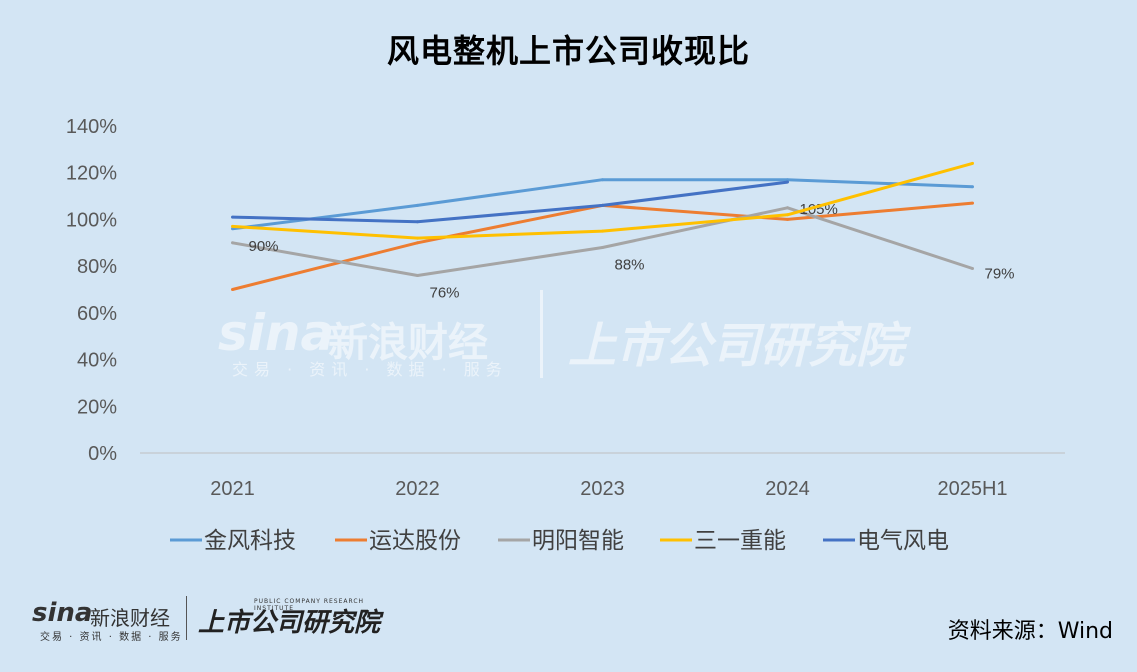 The width and height of the screenshot is (1137, 672). I want to click on legend-label-2: 运达股份, so click(415, 541).